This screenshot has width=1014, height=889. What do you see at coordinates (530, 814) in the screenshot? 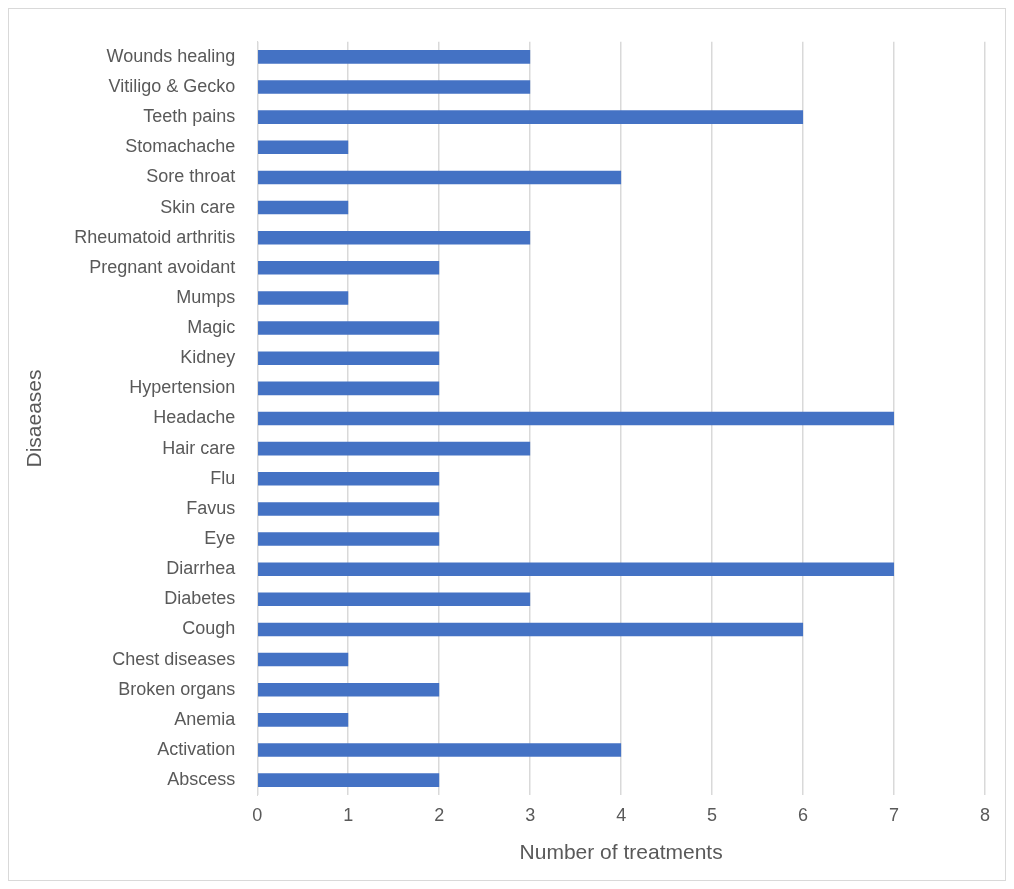
I see `x-tick-label: 3` at bounding box center [530, 814].